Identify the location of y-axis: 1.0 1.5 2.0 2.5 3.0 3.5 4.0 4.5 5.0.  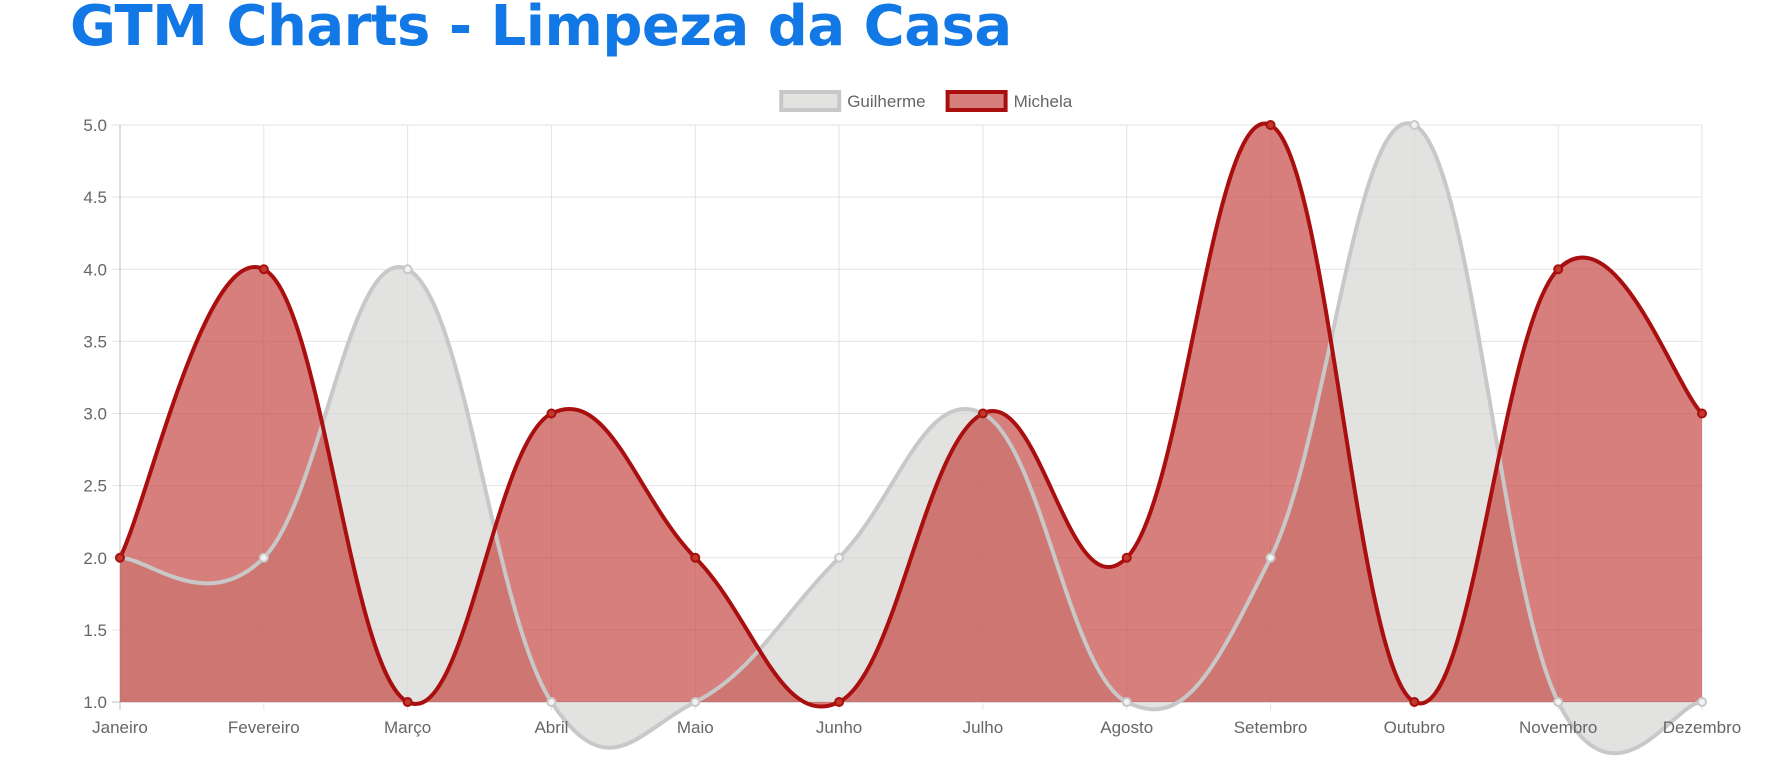
(95, 414).